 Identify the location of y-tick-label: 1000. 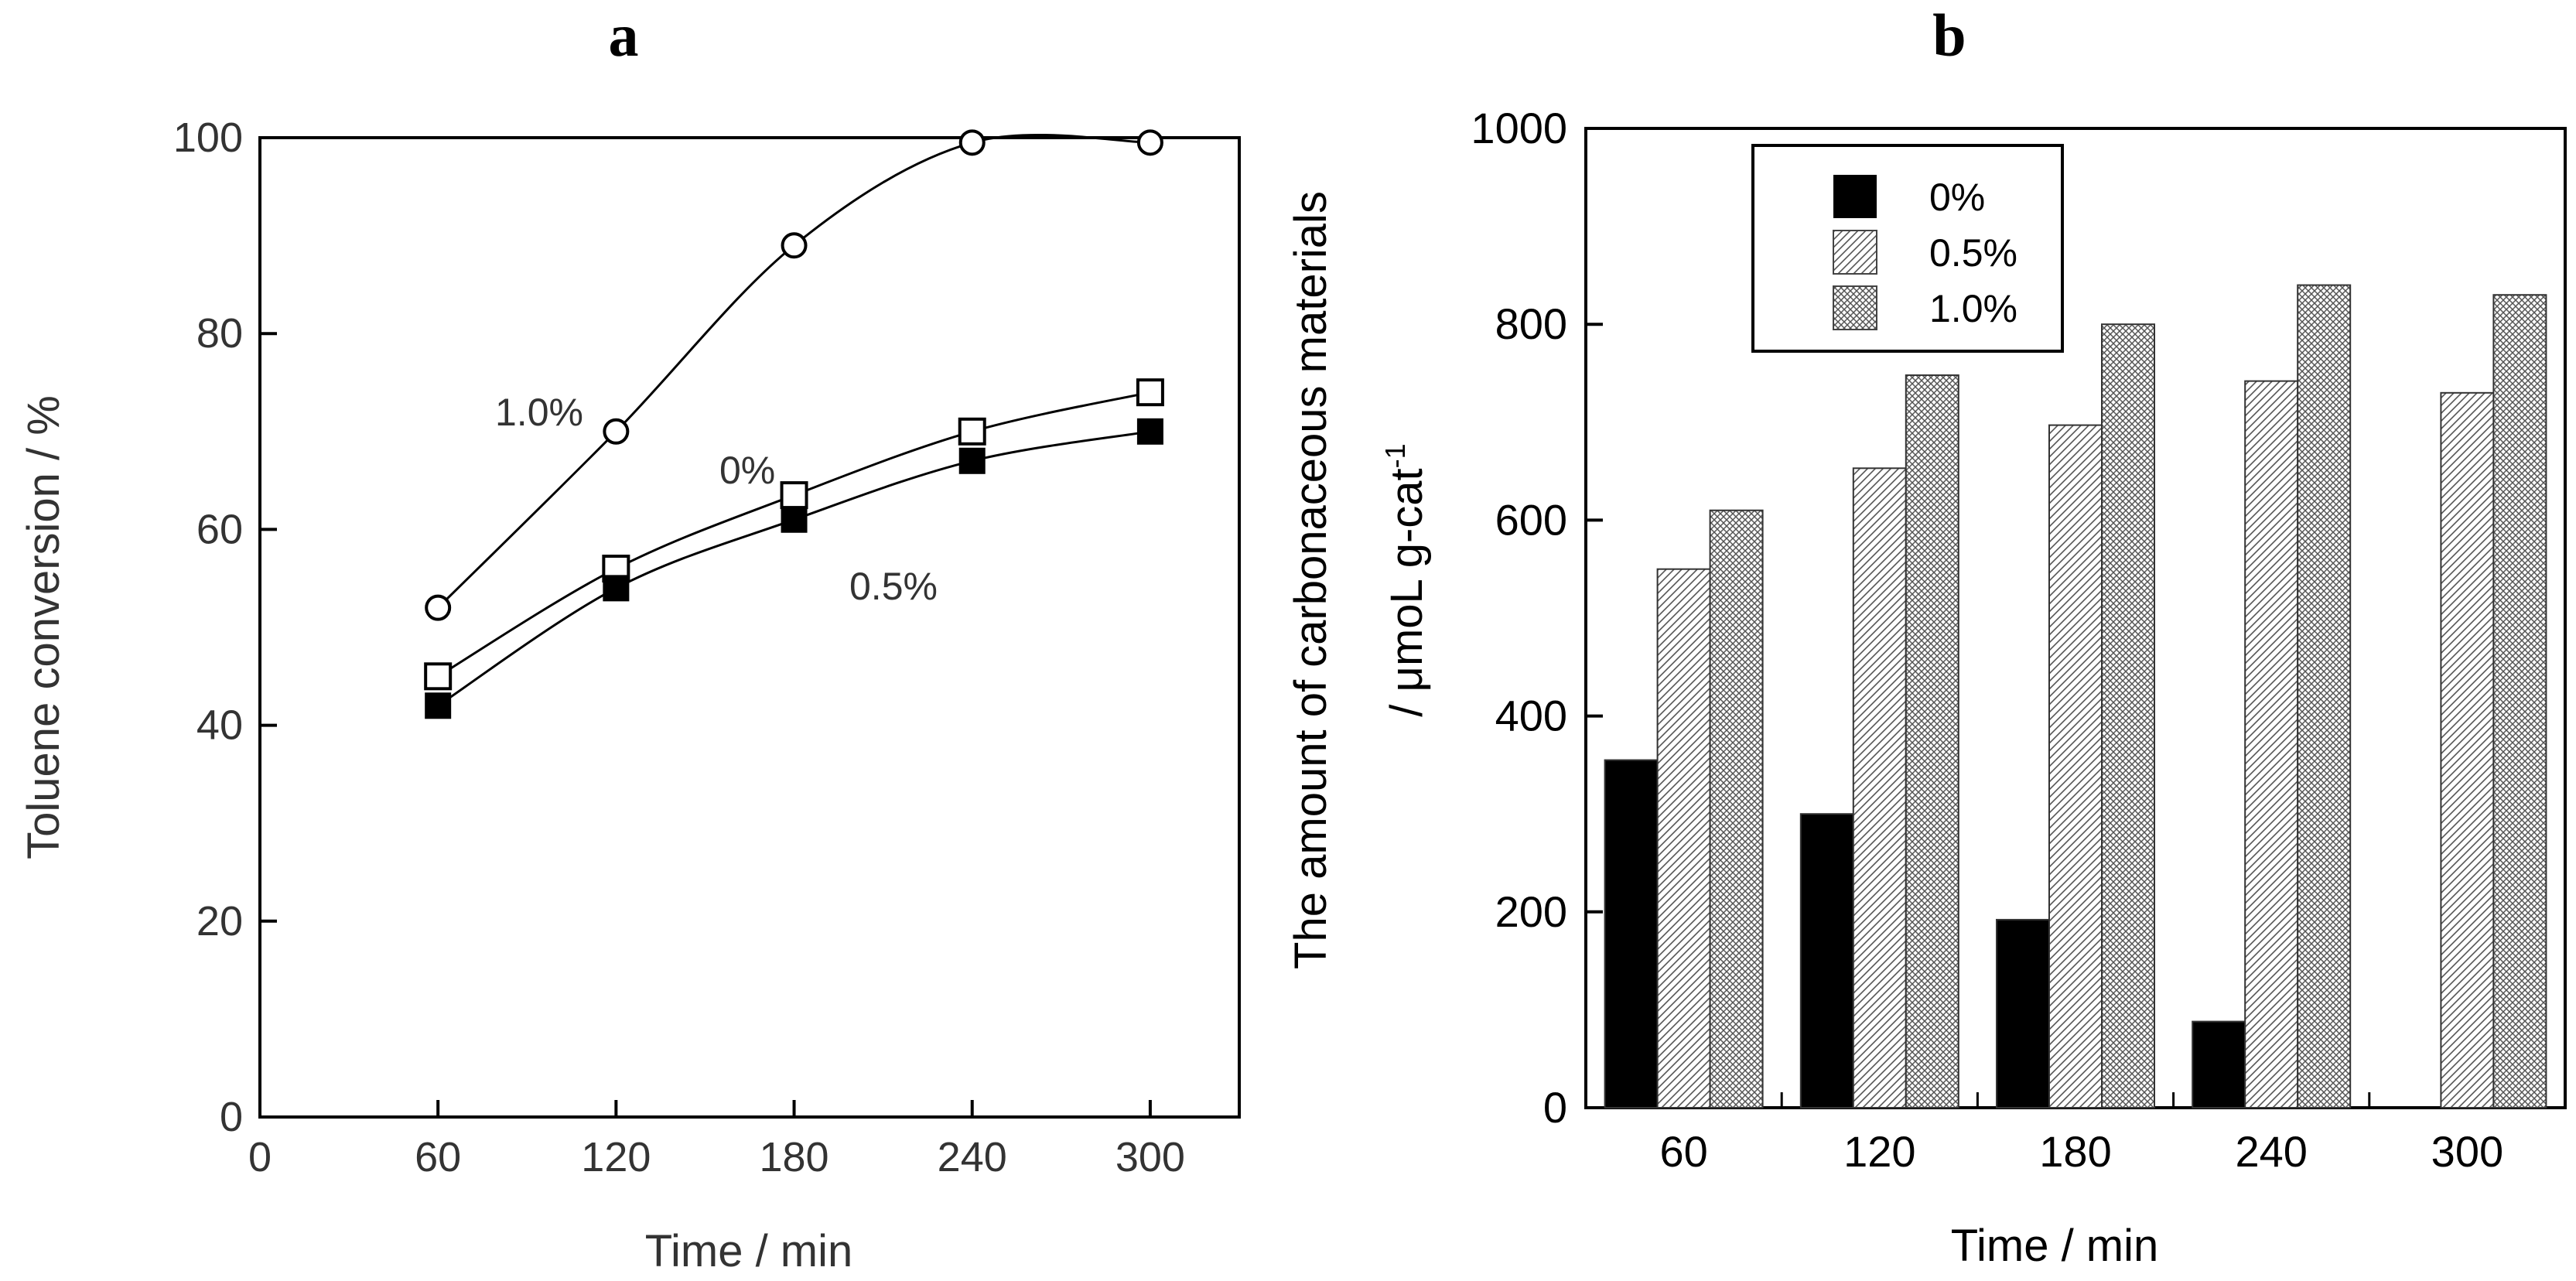
(1519, 128).